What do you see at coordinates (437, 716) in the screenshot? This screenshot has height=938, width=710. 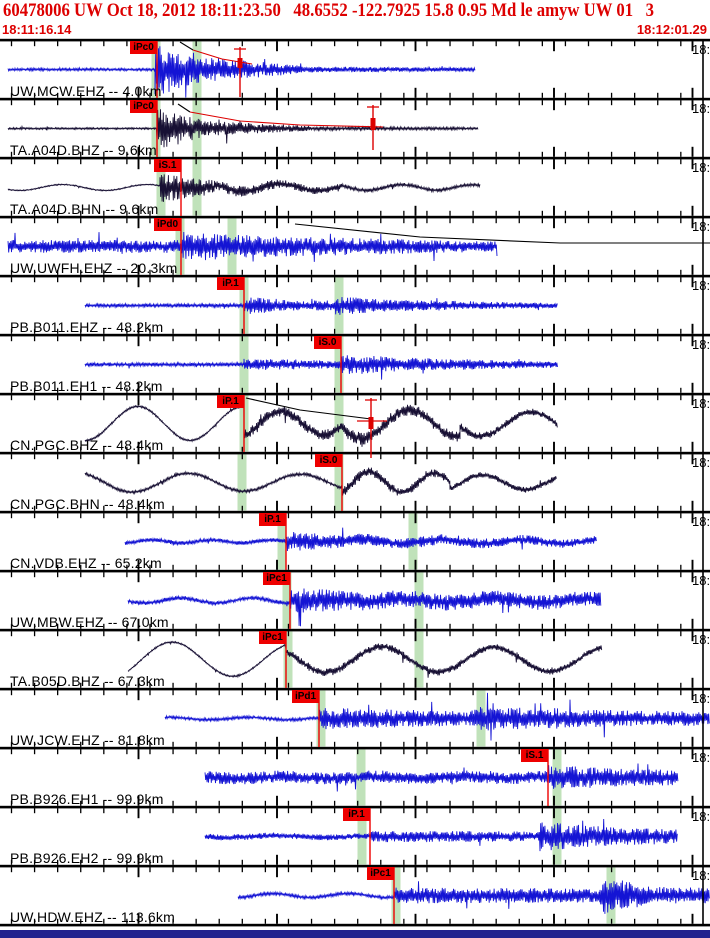 I see `seismogram-trace-UW.JCW.EHZ` at bounding box center [437, 716].